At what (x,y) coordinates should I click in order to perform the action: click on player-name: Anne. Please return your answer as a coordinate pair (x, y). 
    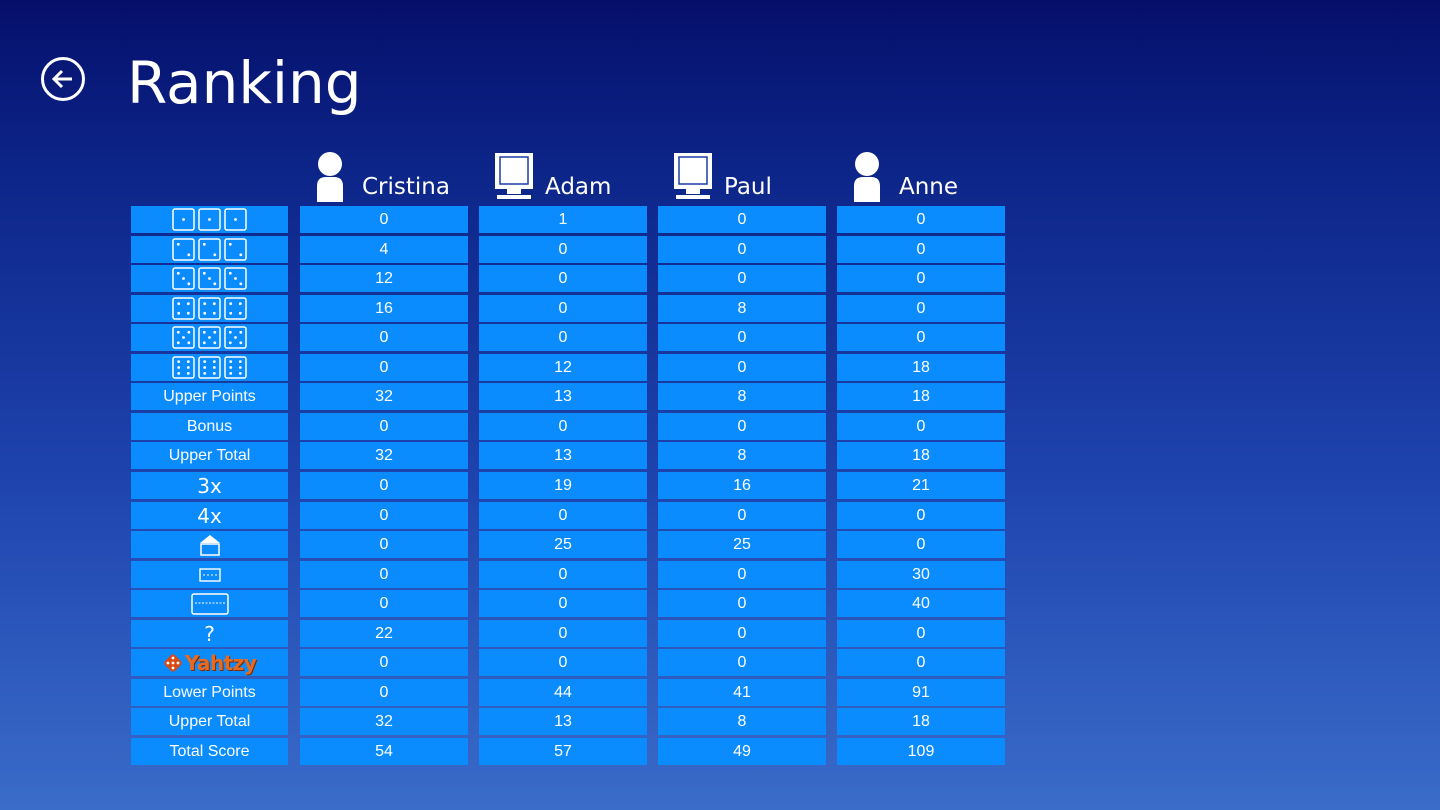
    Looking at the image, I should click on (929, 187).